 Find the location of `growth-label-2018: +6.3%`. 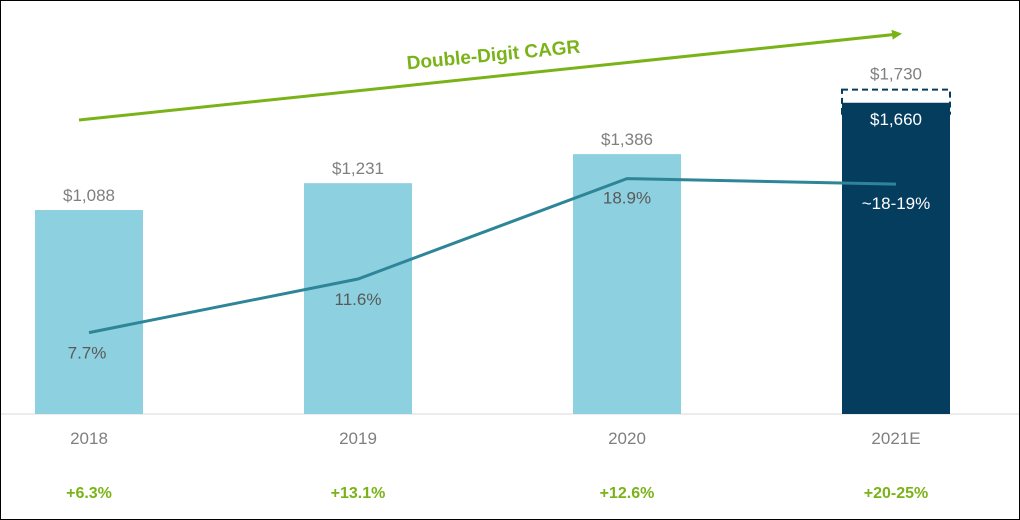

growth-label-2018: +6.3% is located at coordinates (89, 493).